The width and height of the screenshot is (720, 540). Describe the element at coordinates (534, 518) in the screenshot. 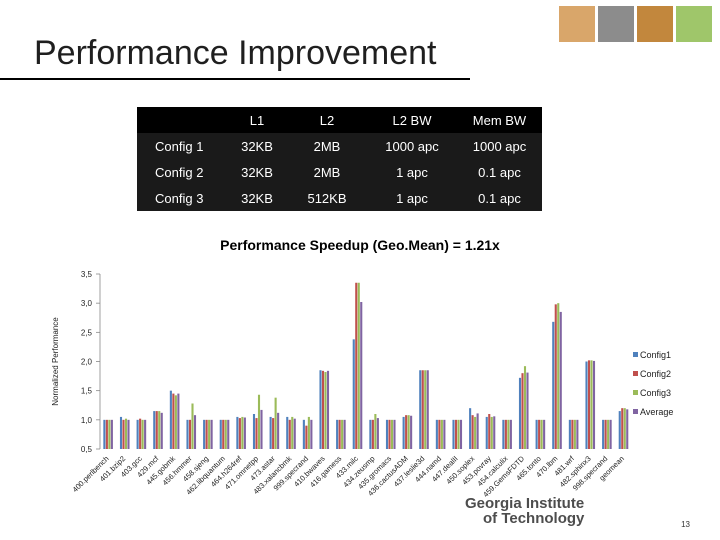

I see `logo-text-line2: of Technology` at that location.